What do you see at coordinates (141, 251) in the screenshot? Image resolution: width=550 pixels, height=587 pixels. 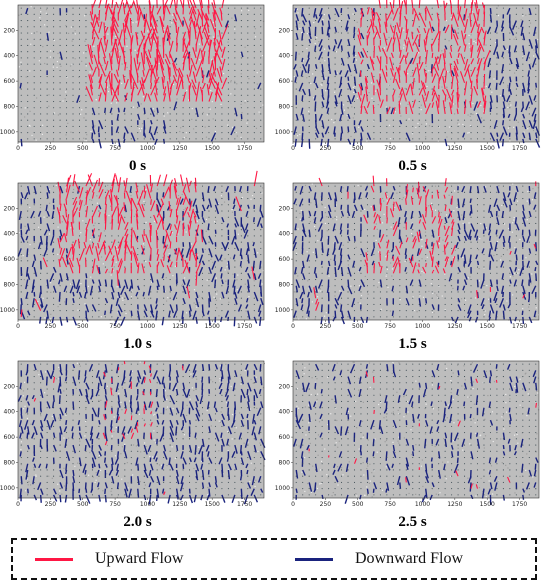 I see `plot-frame` at bounding box center [141, 251].